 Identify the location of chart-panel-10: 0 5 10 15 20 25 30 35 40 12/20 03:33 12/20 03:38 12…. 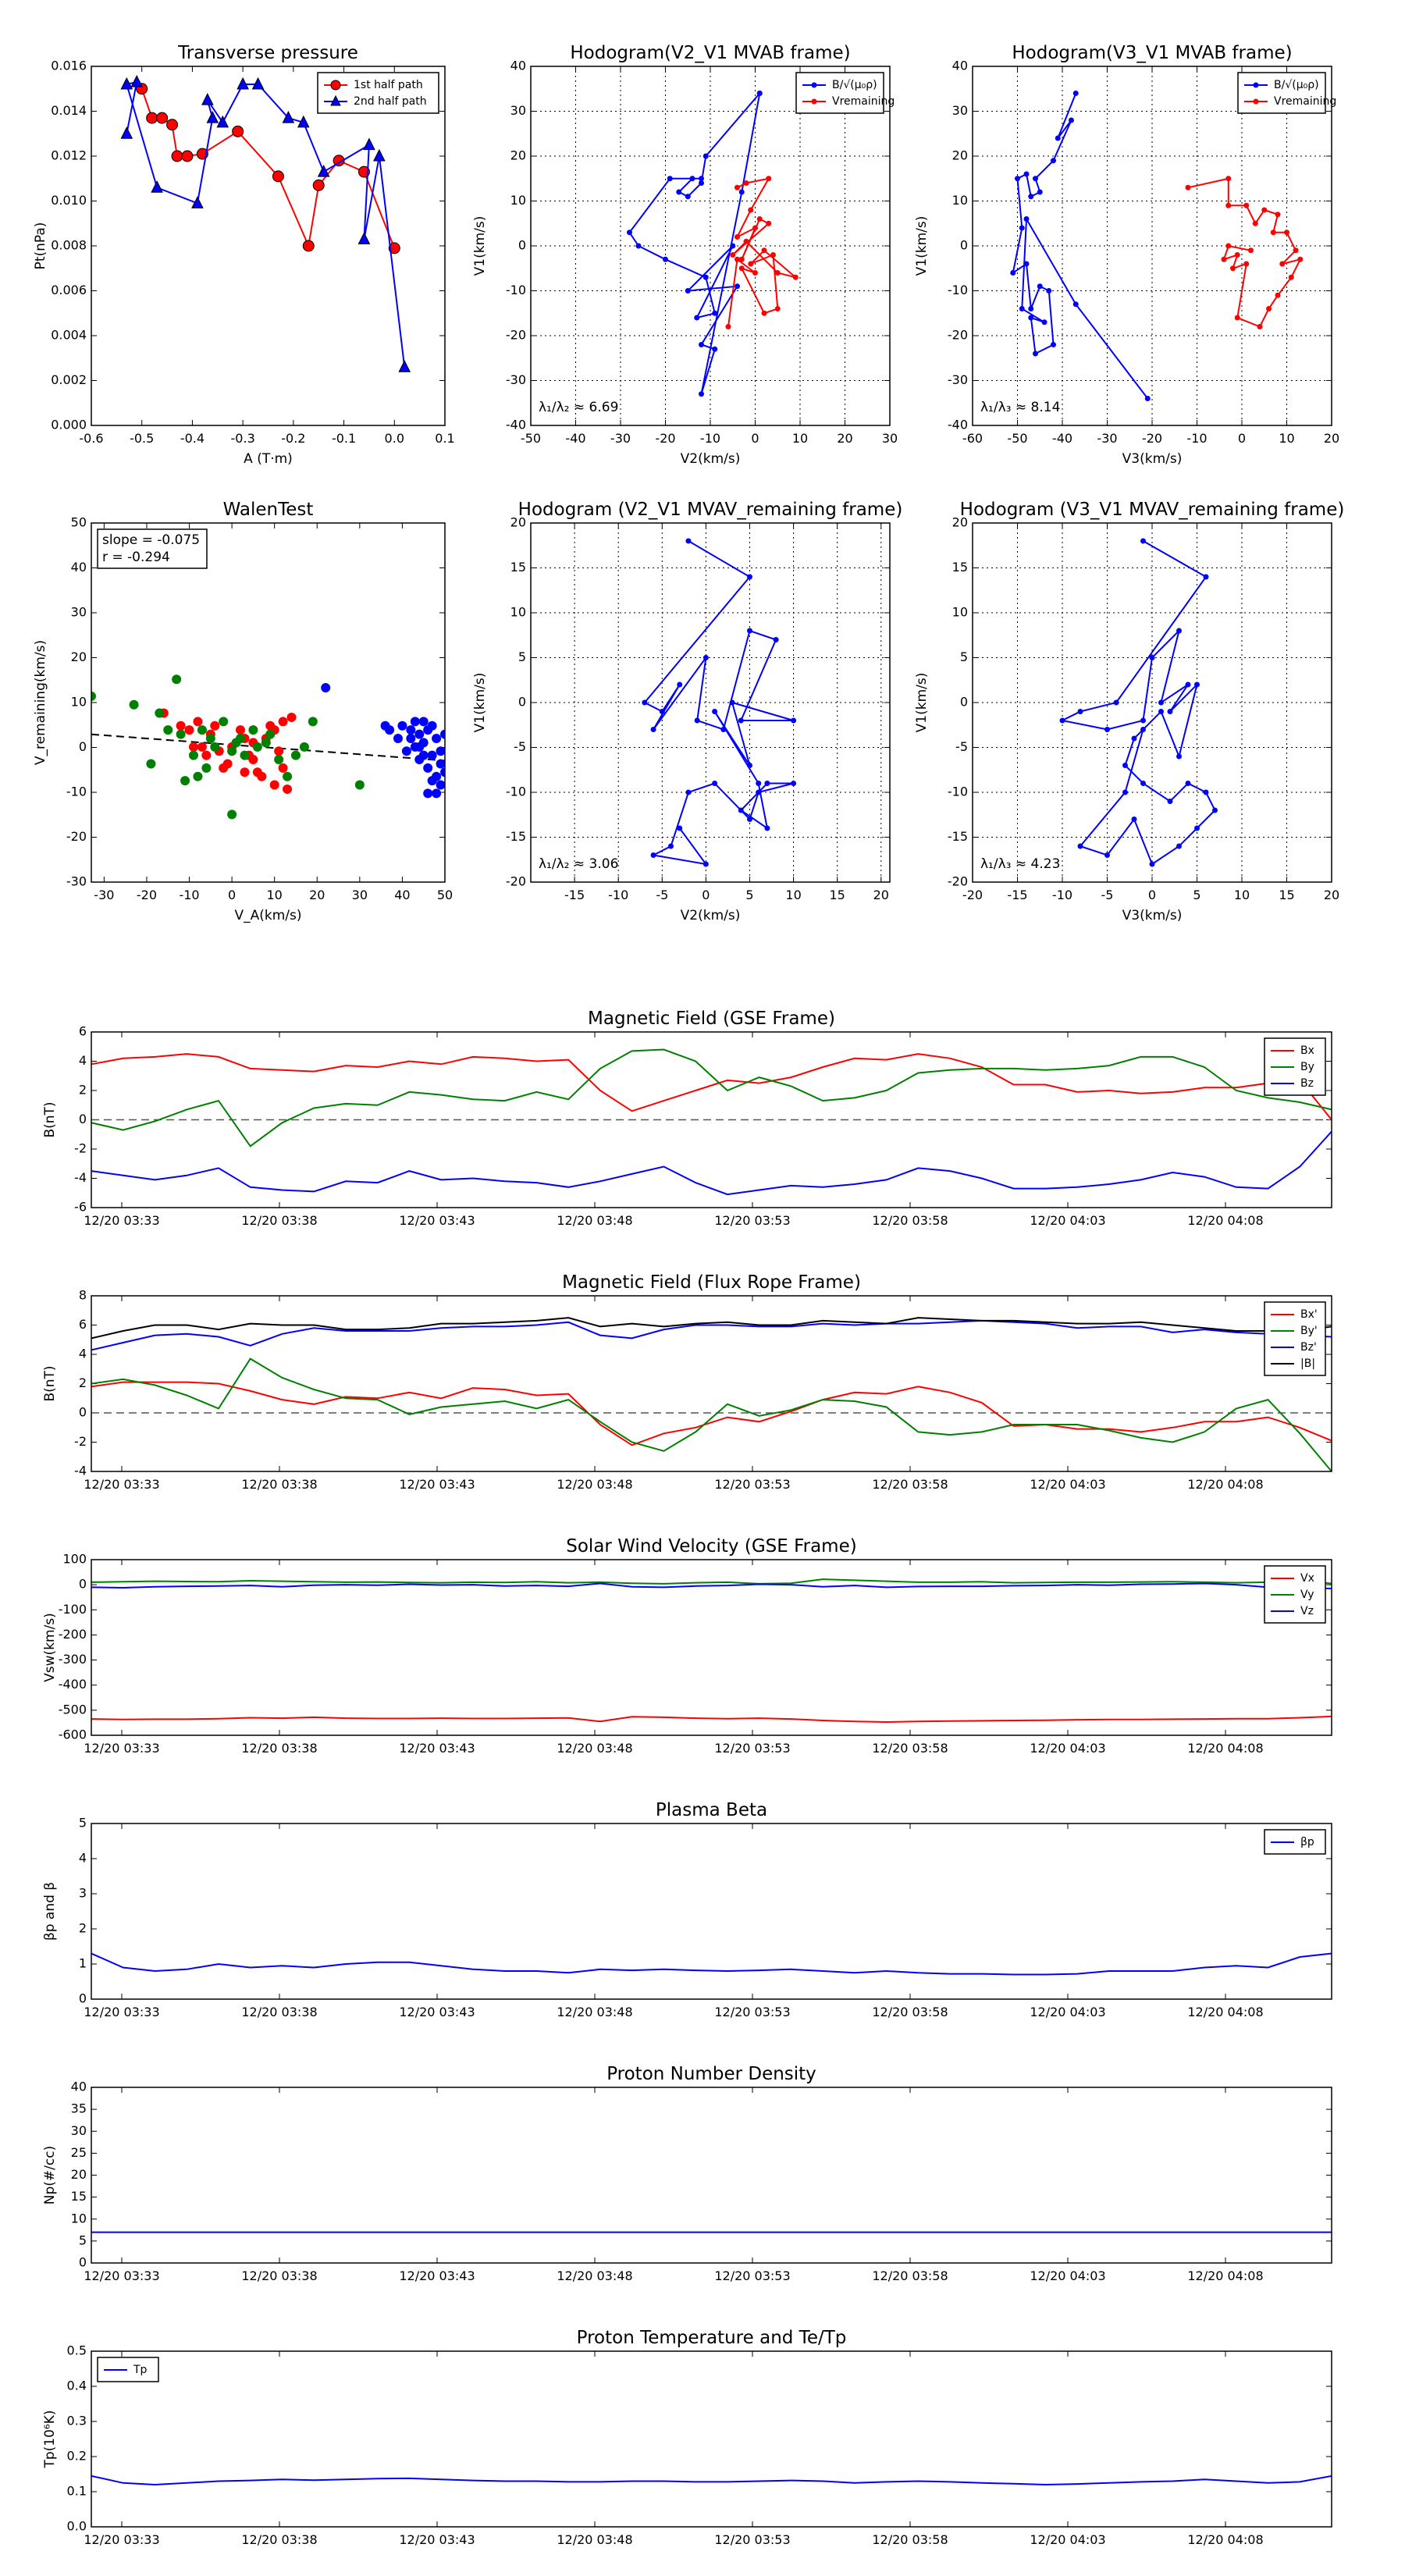
(687, 2173).